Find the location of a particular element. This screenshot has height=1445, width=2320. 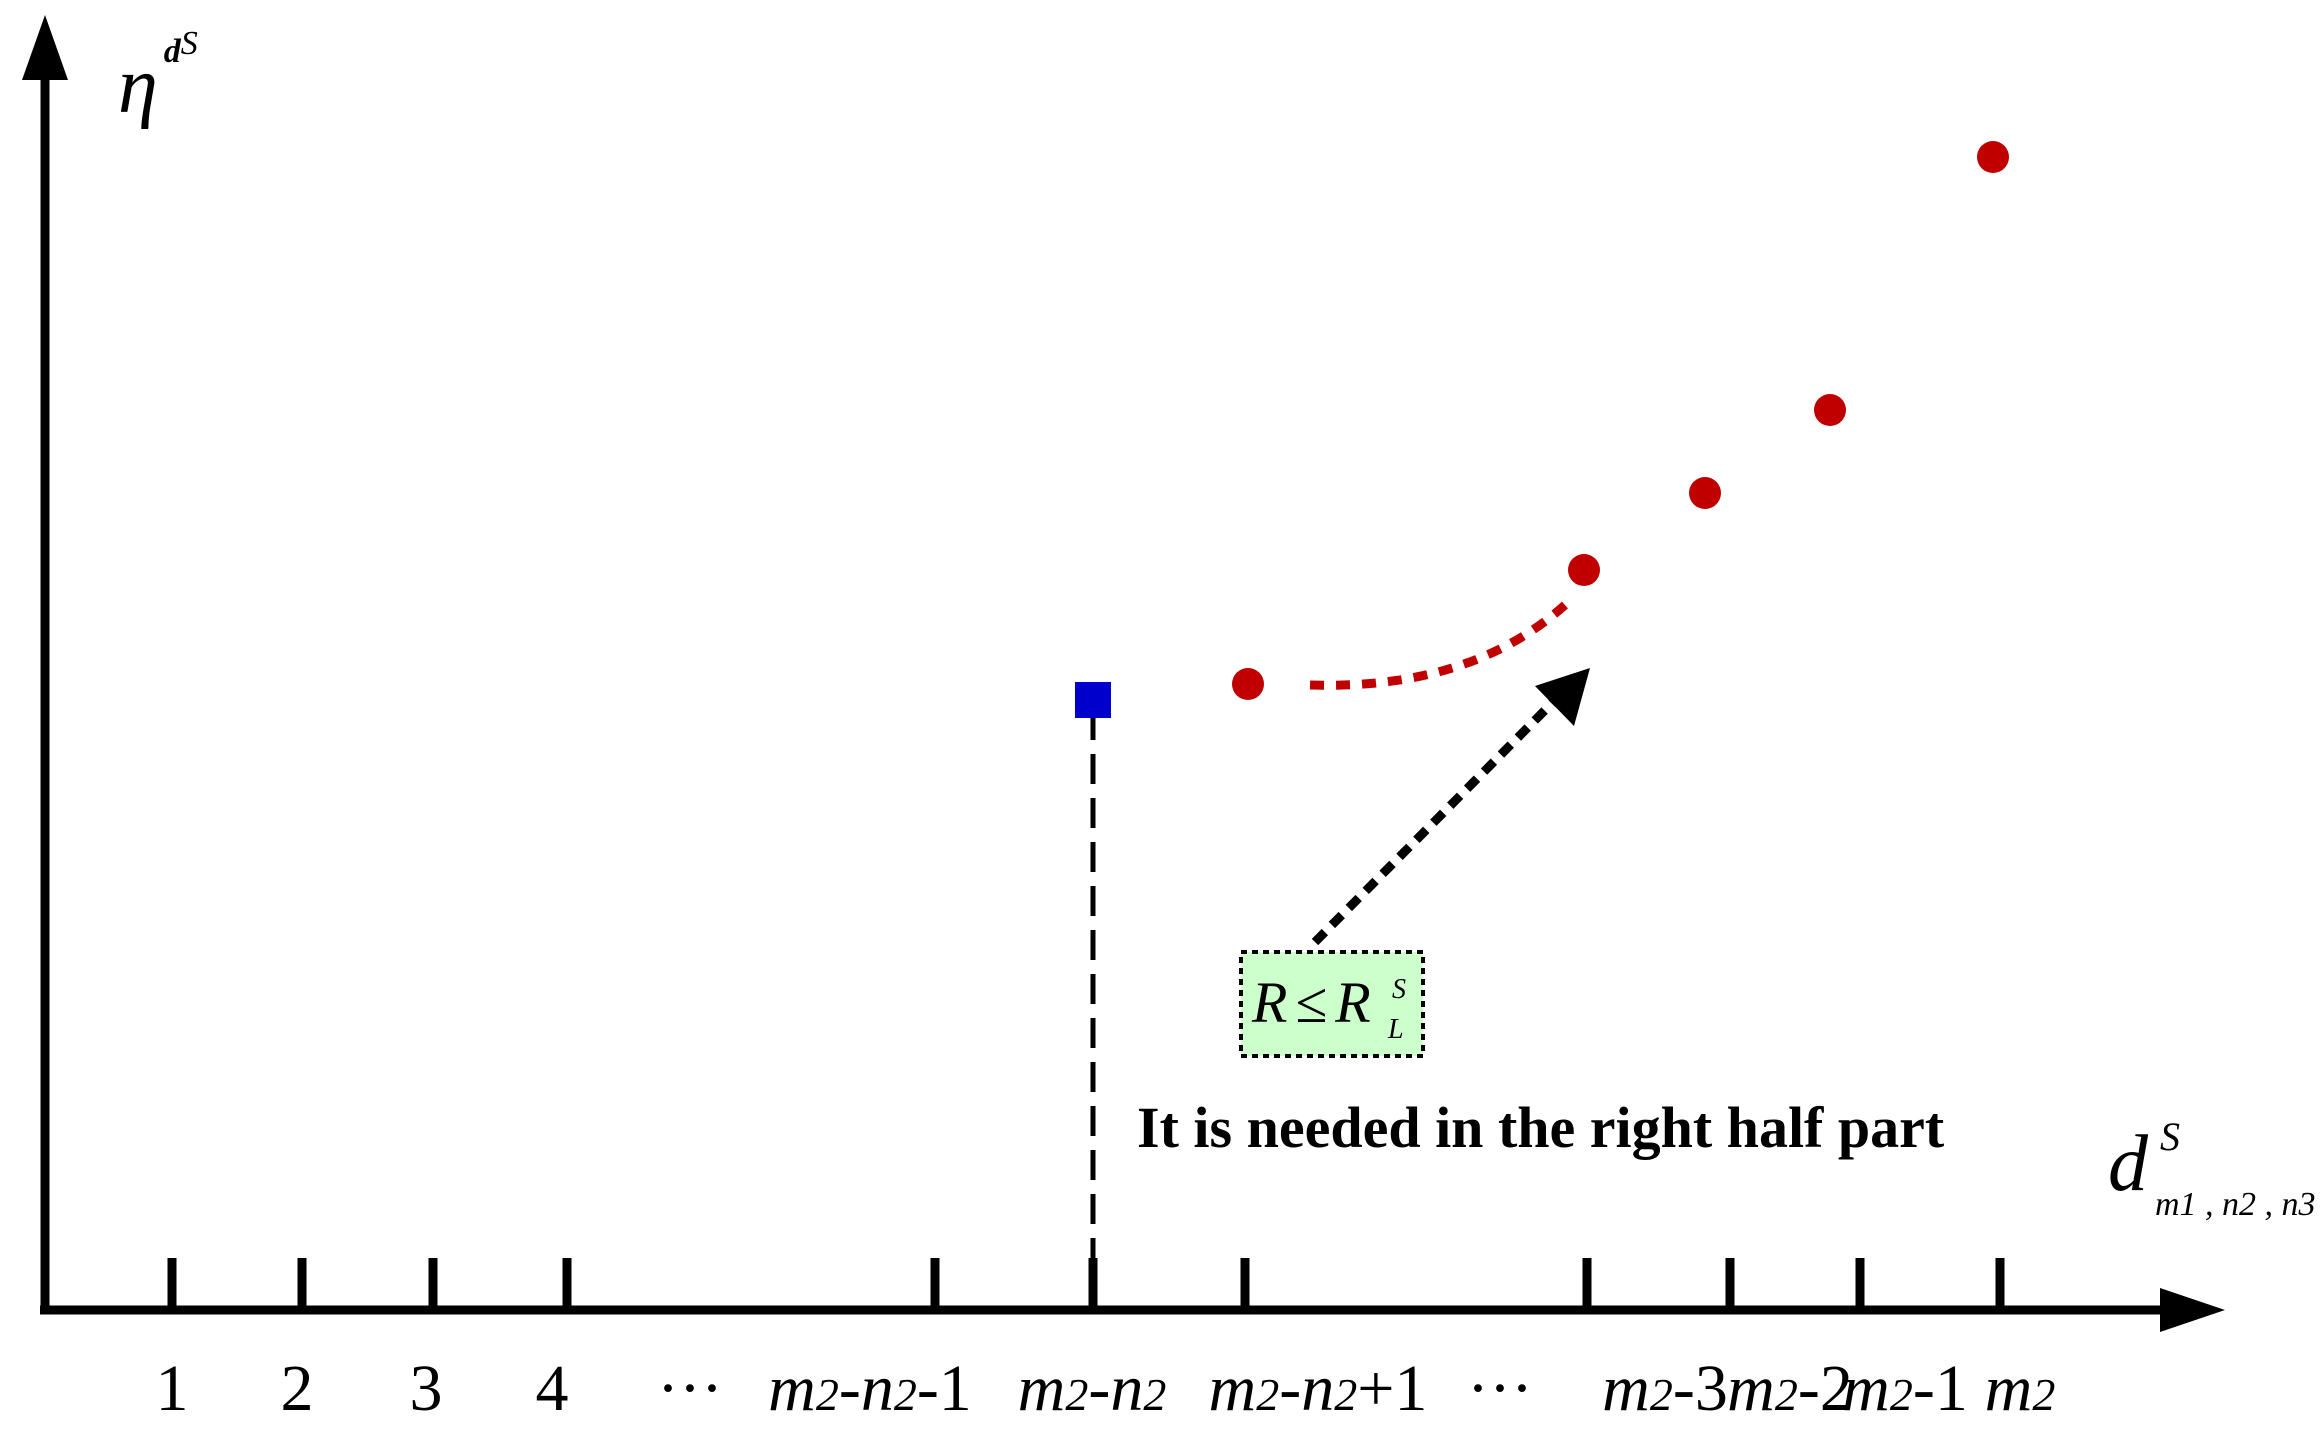

x-tick-label: 4 is located at coordinates (552, 1388).